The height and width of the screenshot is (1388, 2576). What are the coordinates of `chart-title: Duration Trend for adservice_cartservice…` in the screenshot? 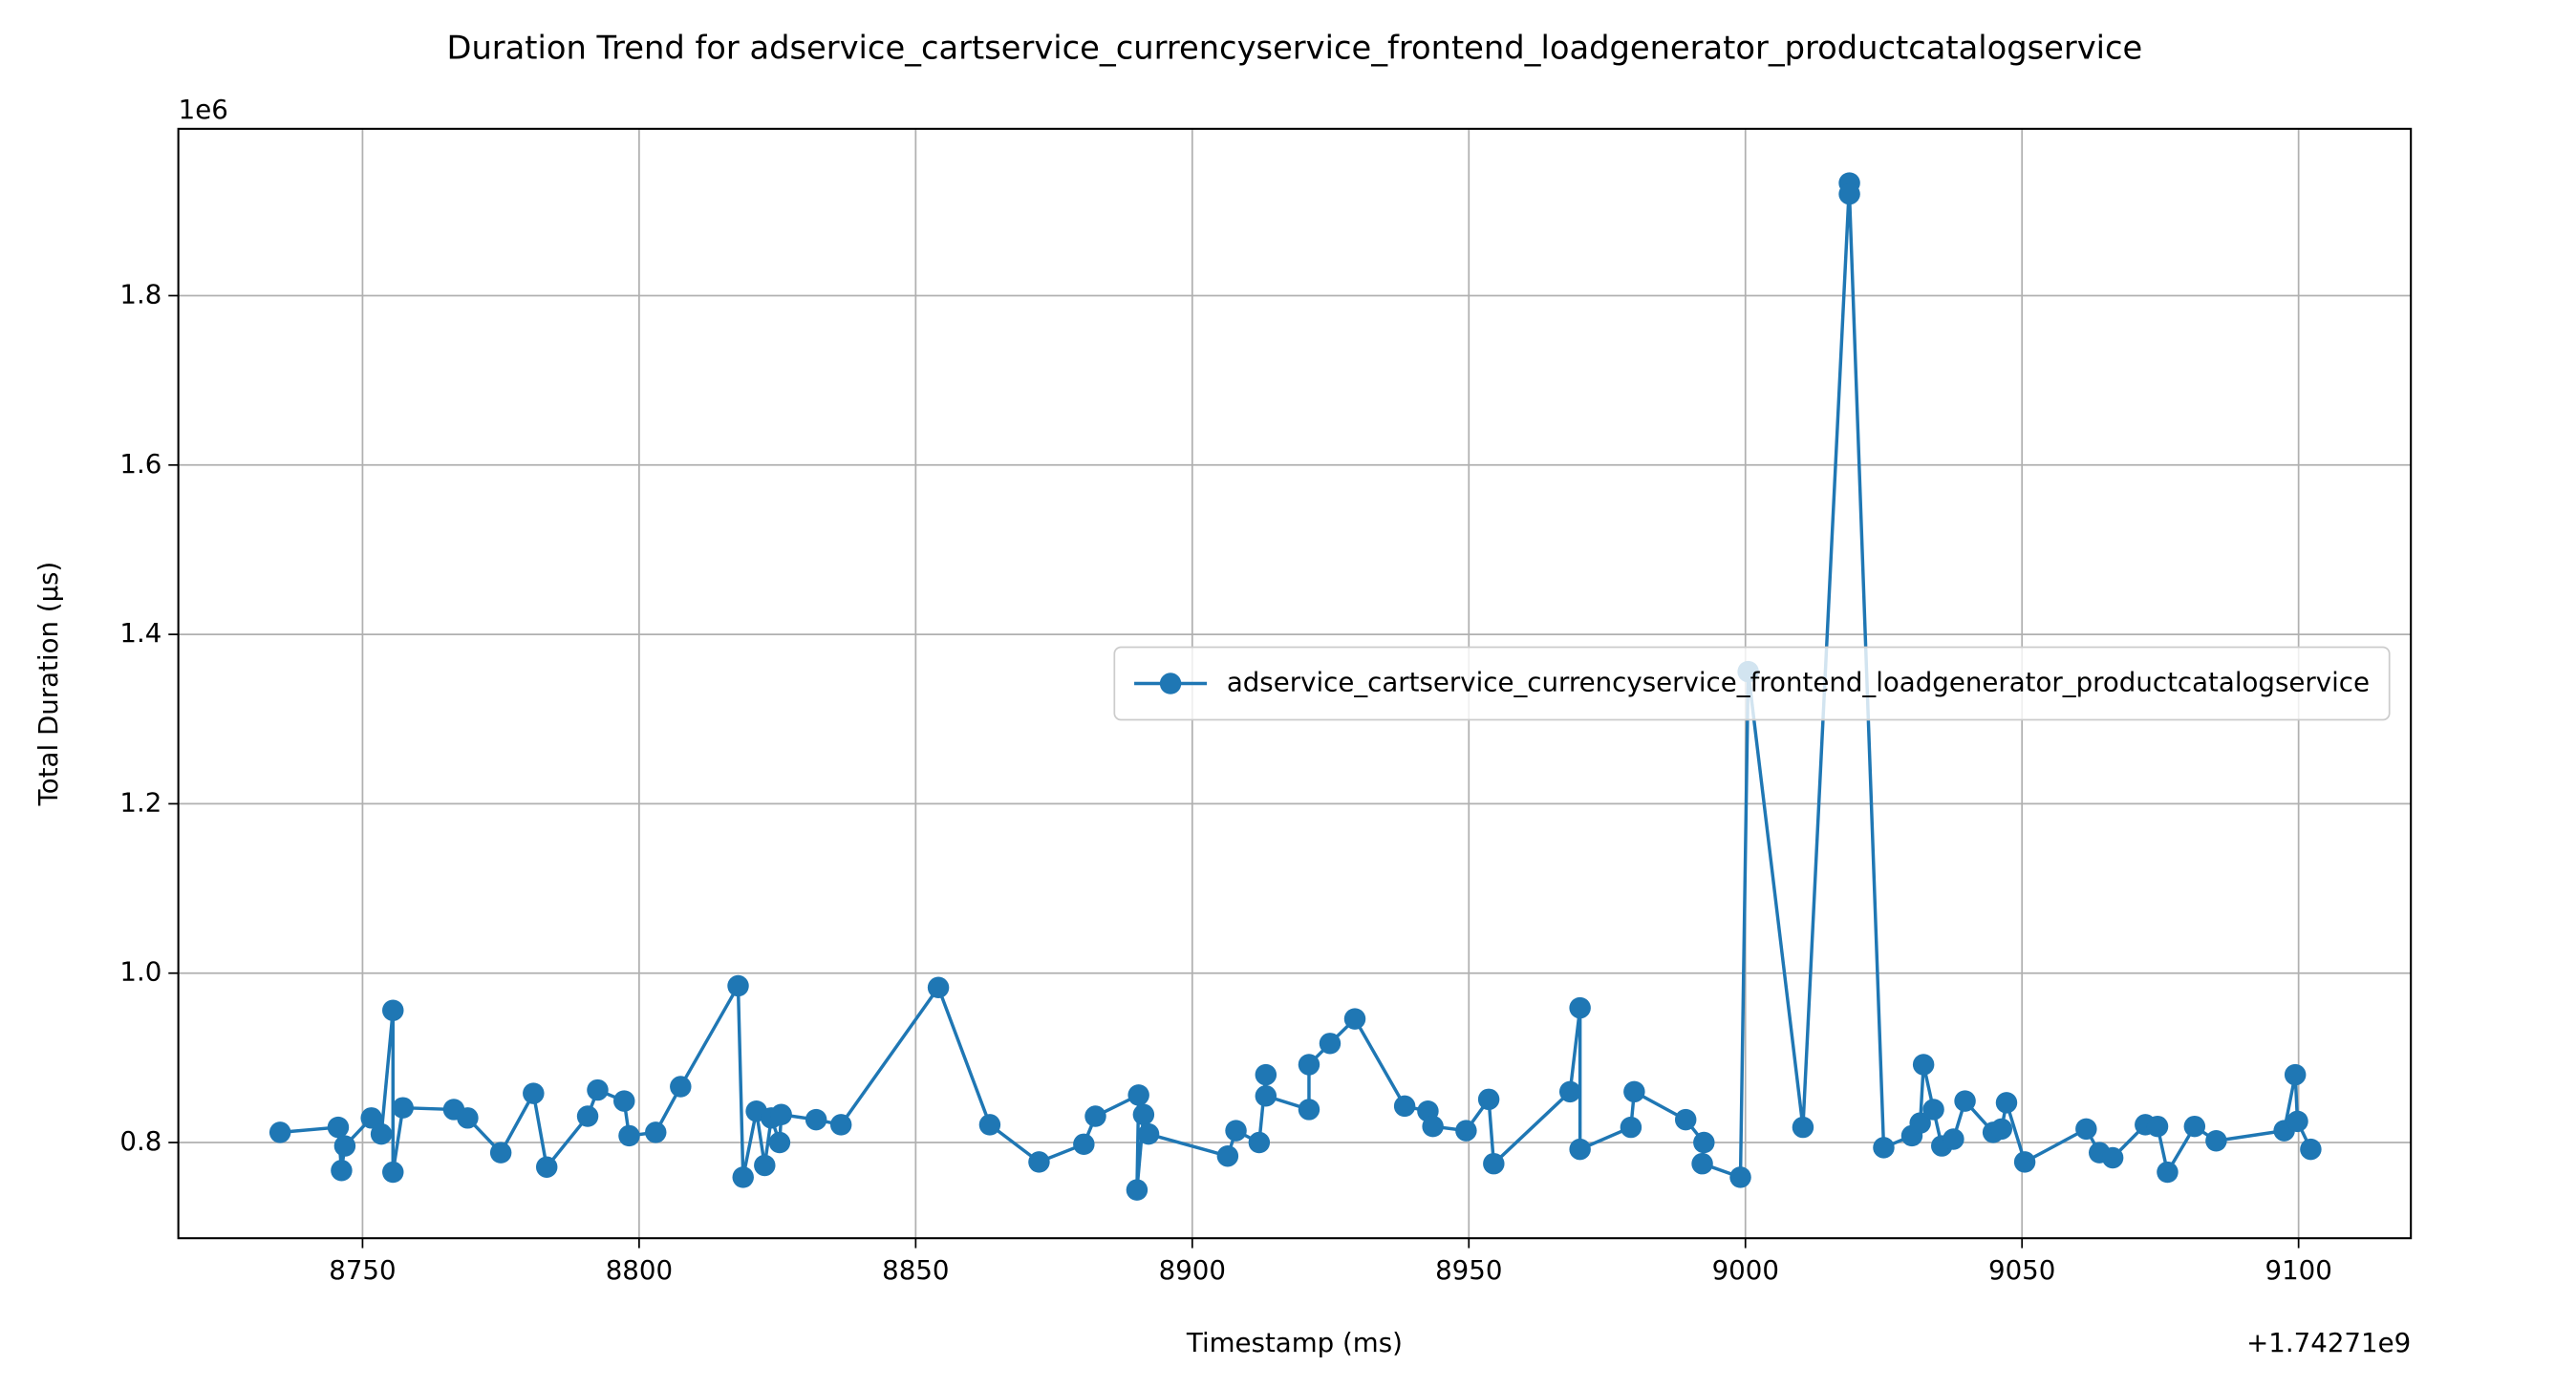 It's located at (1295, 48).